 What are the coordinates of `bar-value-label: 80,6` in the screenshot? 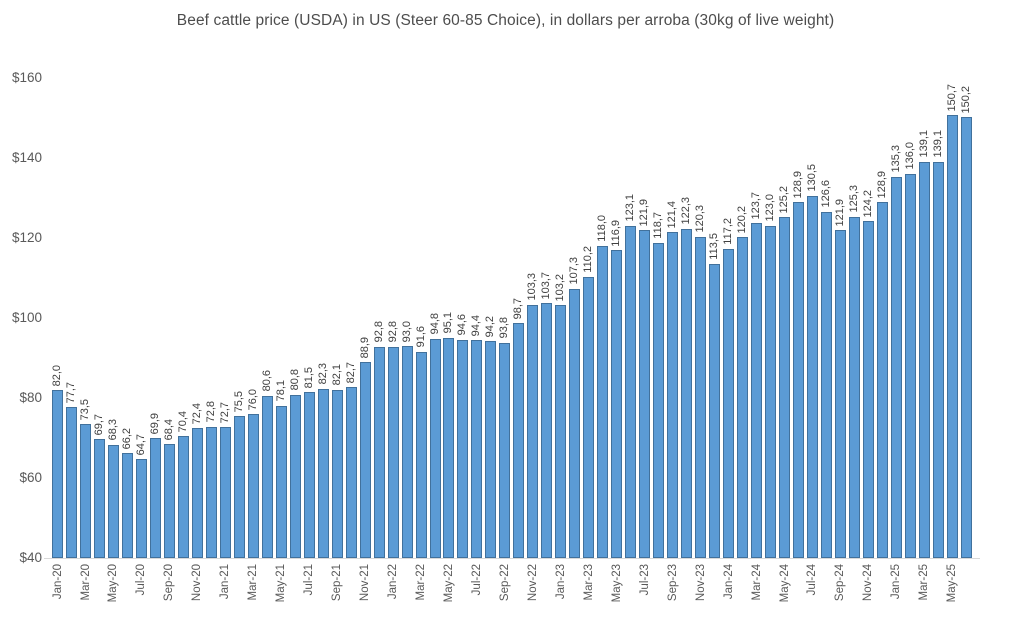 It's located at (266, 381).